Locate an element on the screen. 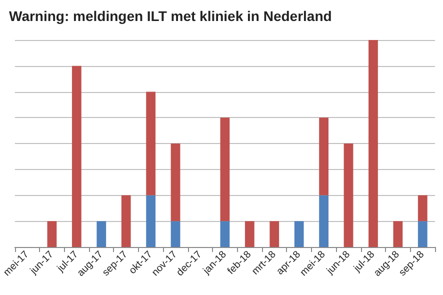  chart-title: Warning: meldingen ILT met kliniek in Nederland is located at coordinates (170, 16).